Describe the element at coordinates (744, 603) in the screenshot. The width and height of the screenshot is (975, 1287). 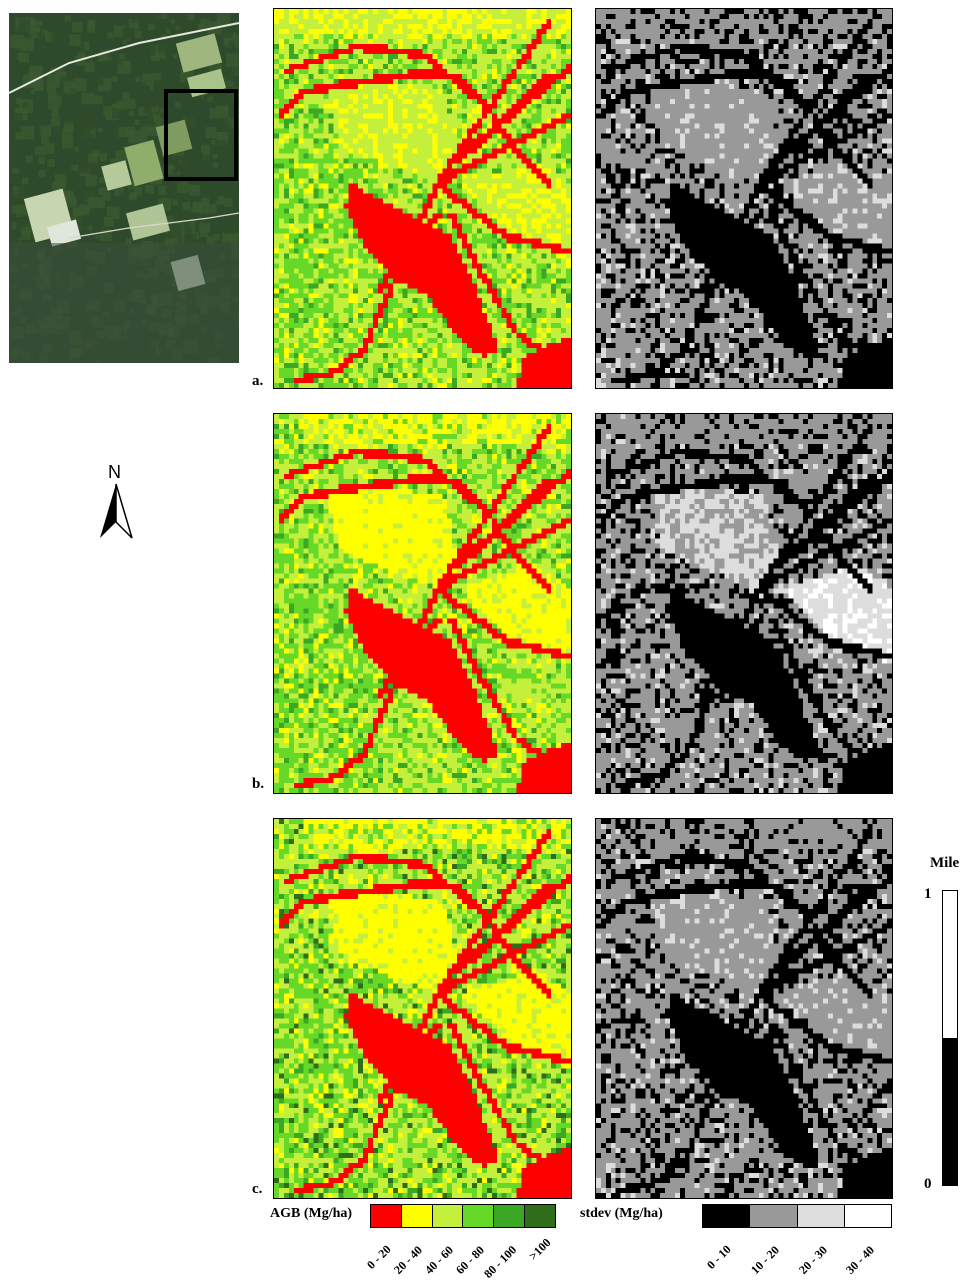
I see `stdev-map-b` at that location.